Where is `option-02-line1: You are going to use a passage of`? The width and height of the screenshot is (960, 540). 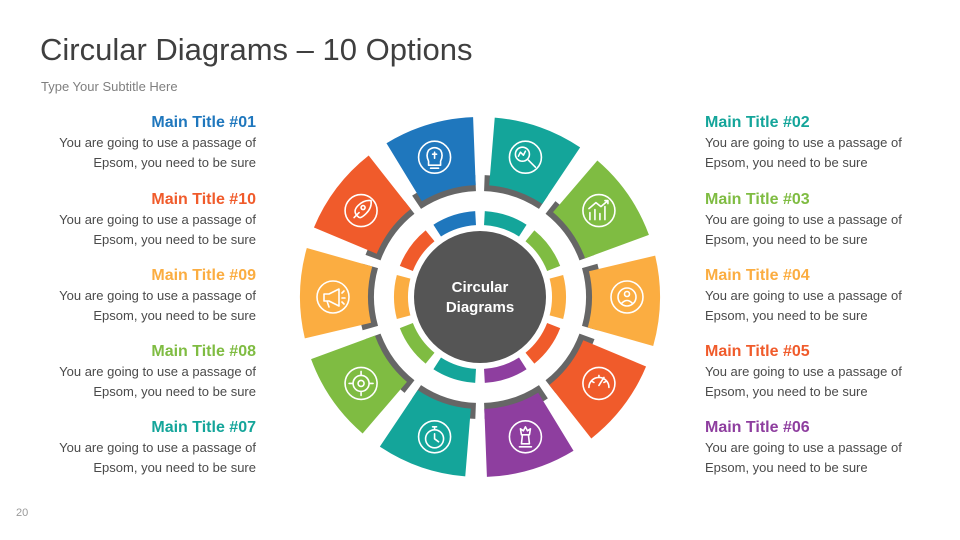
option-02-line1: You are going to use a passage of is located at coordinates (803, 142).